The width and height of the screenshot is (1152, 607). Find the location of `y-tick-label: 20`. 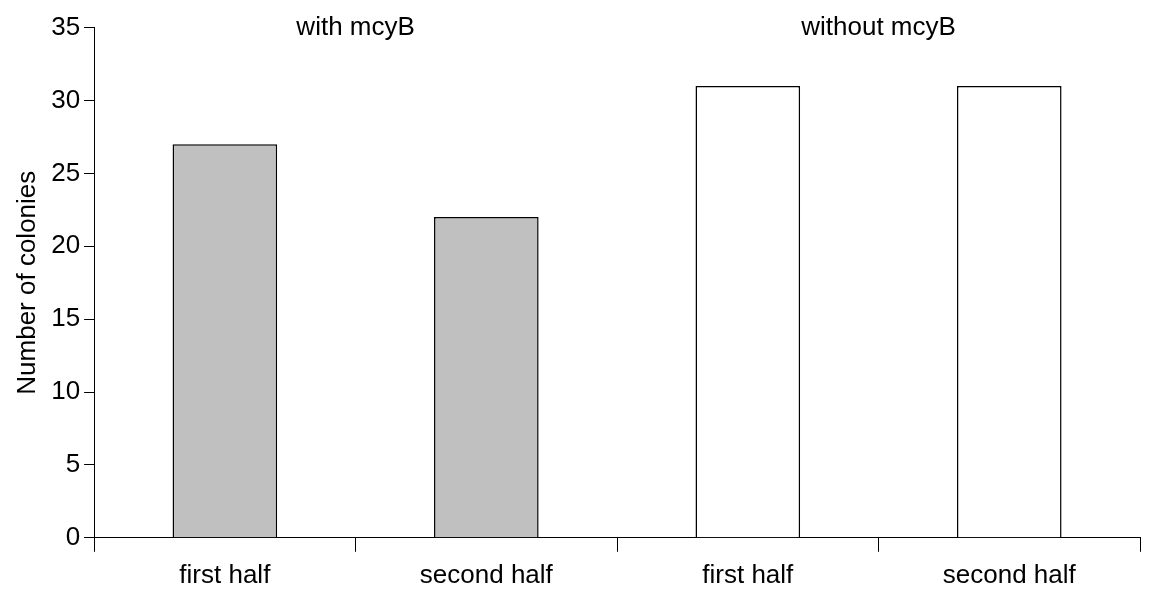

y-tick-label: 20 is located at coordinates (66, 244).